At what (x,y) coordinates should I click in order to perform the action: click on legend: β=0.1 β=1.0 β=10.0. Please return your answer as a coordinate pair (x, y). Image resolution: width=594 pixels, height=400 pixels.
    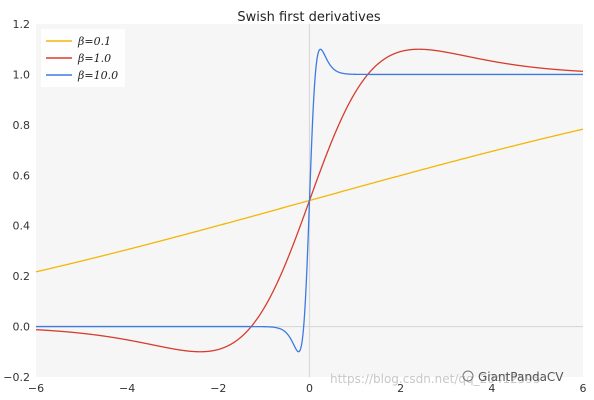
    Looking at the image, I should click on (83, 58).